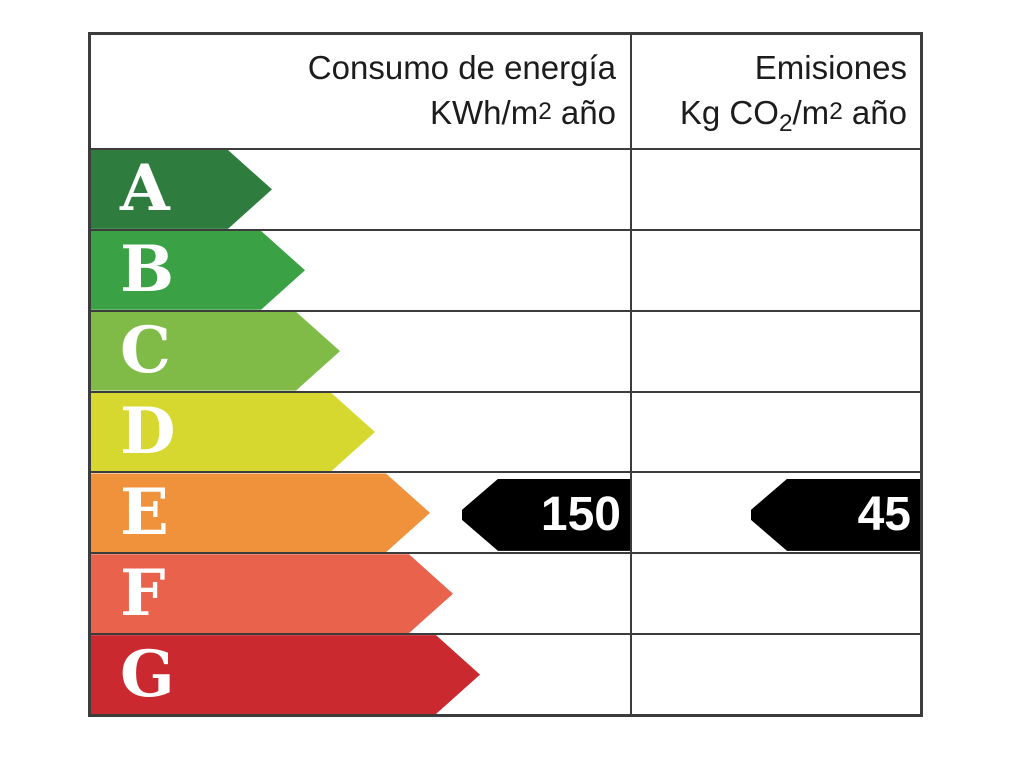  What do you see at coordinates (811, 112) in the screenshot?
I see `emissions-unit-mid: /m` at bounding box center [811, 112].